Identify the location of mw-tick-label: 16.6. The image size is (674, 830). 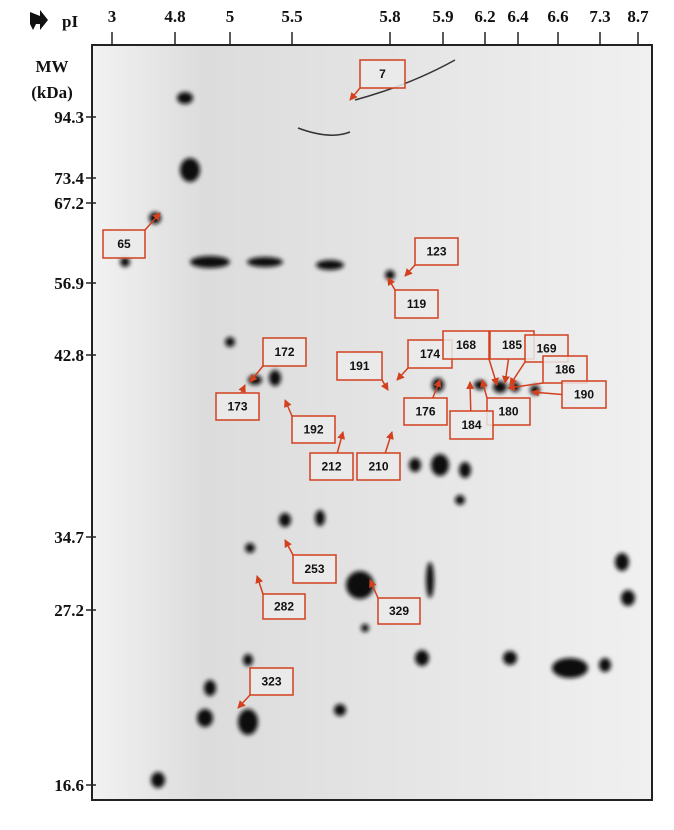
(69, 785).